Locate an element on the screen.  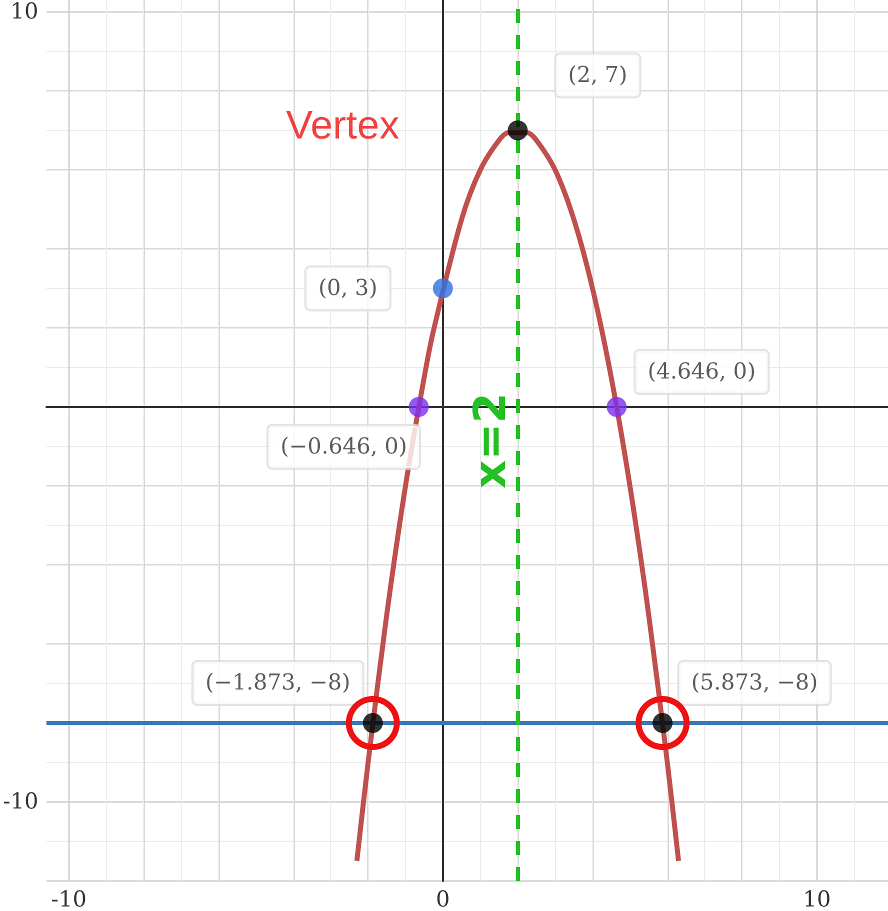
x-tick-label: -10 is located at coordinates (69, 899).